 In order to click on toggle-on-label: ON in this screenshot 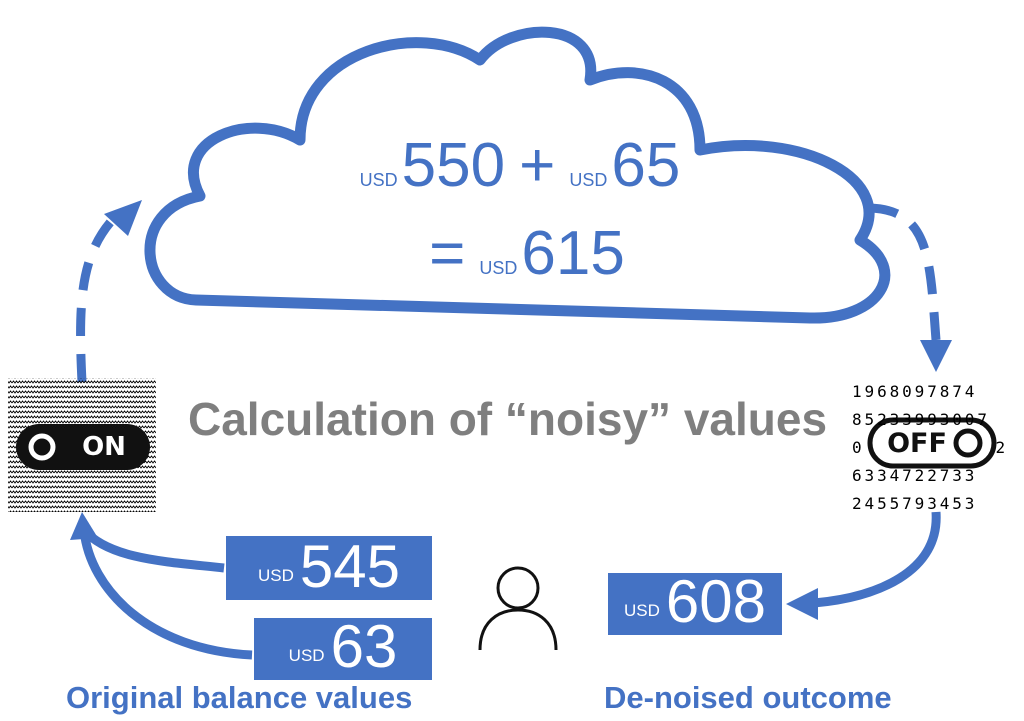, I will do `click(104, 447)`.